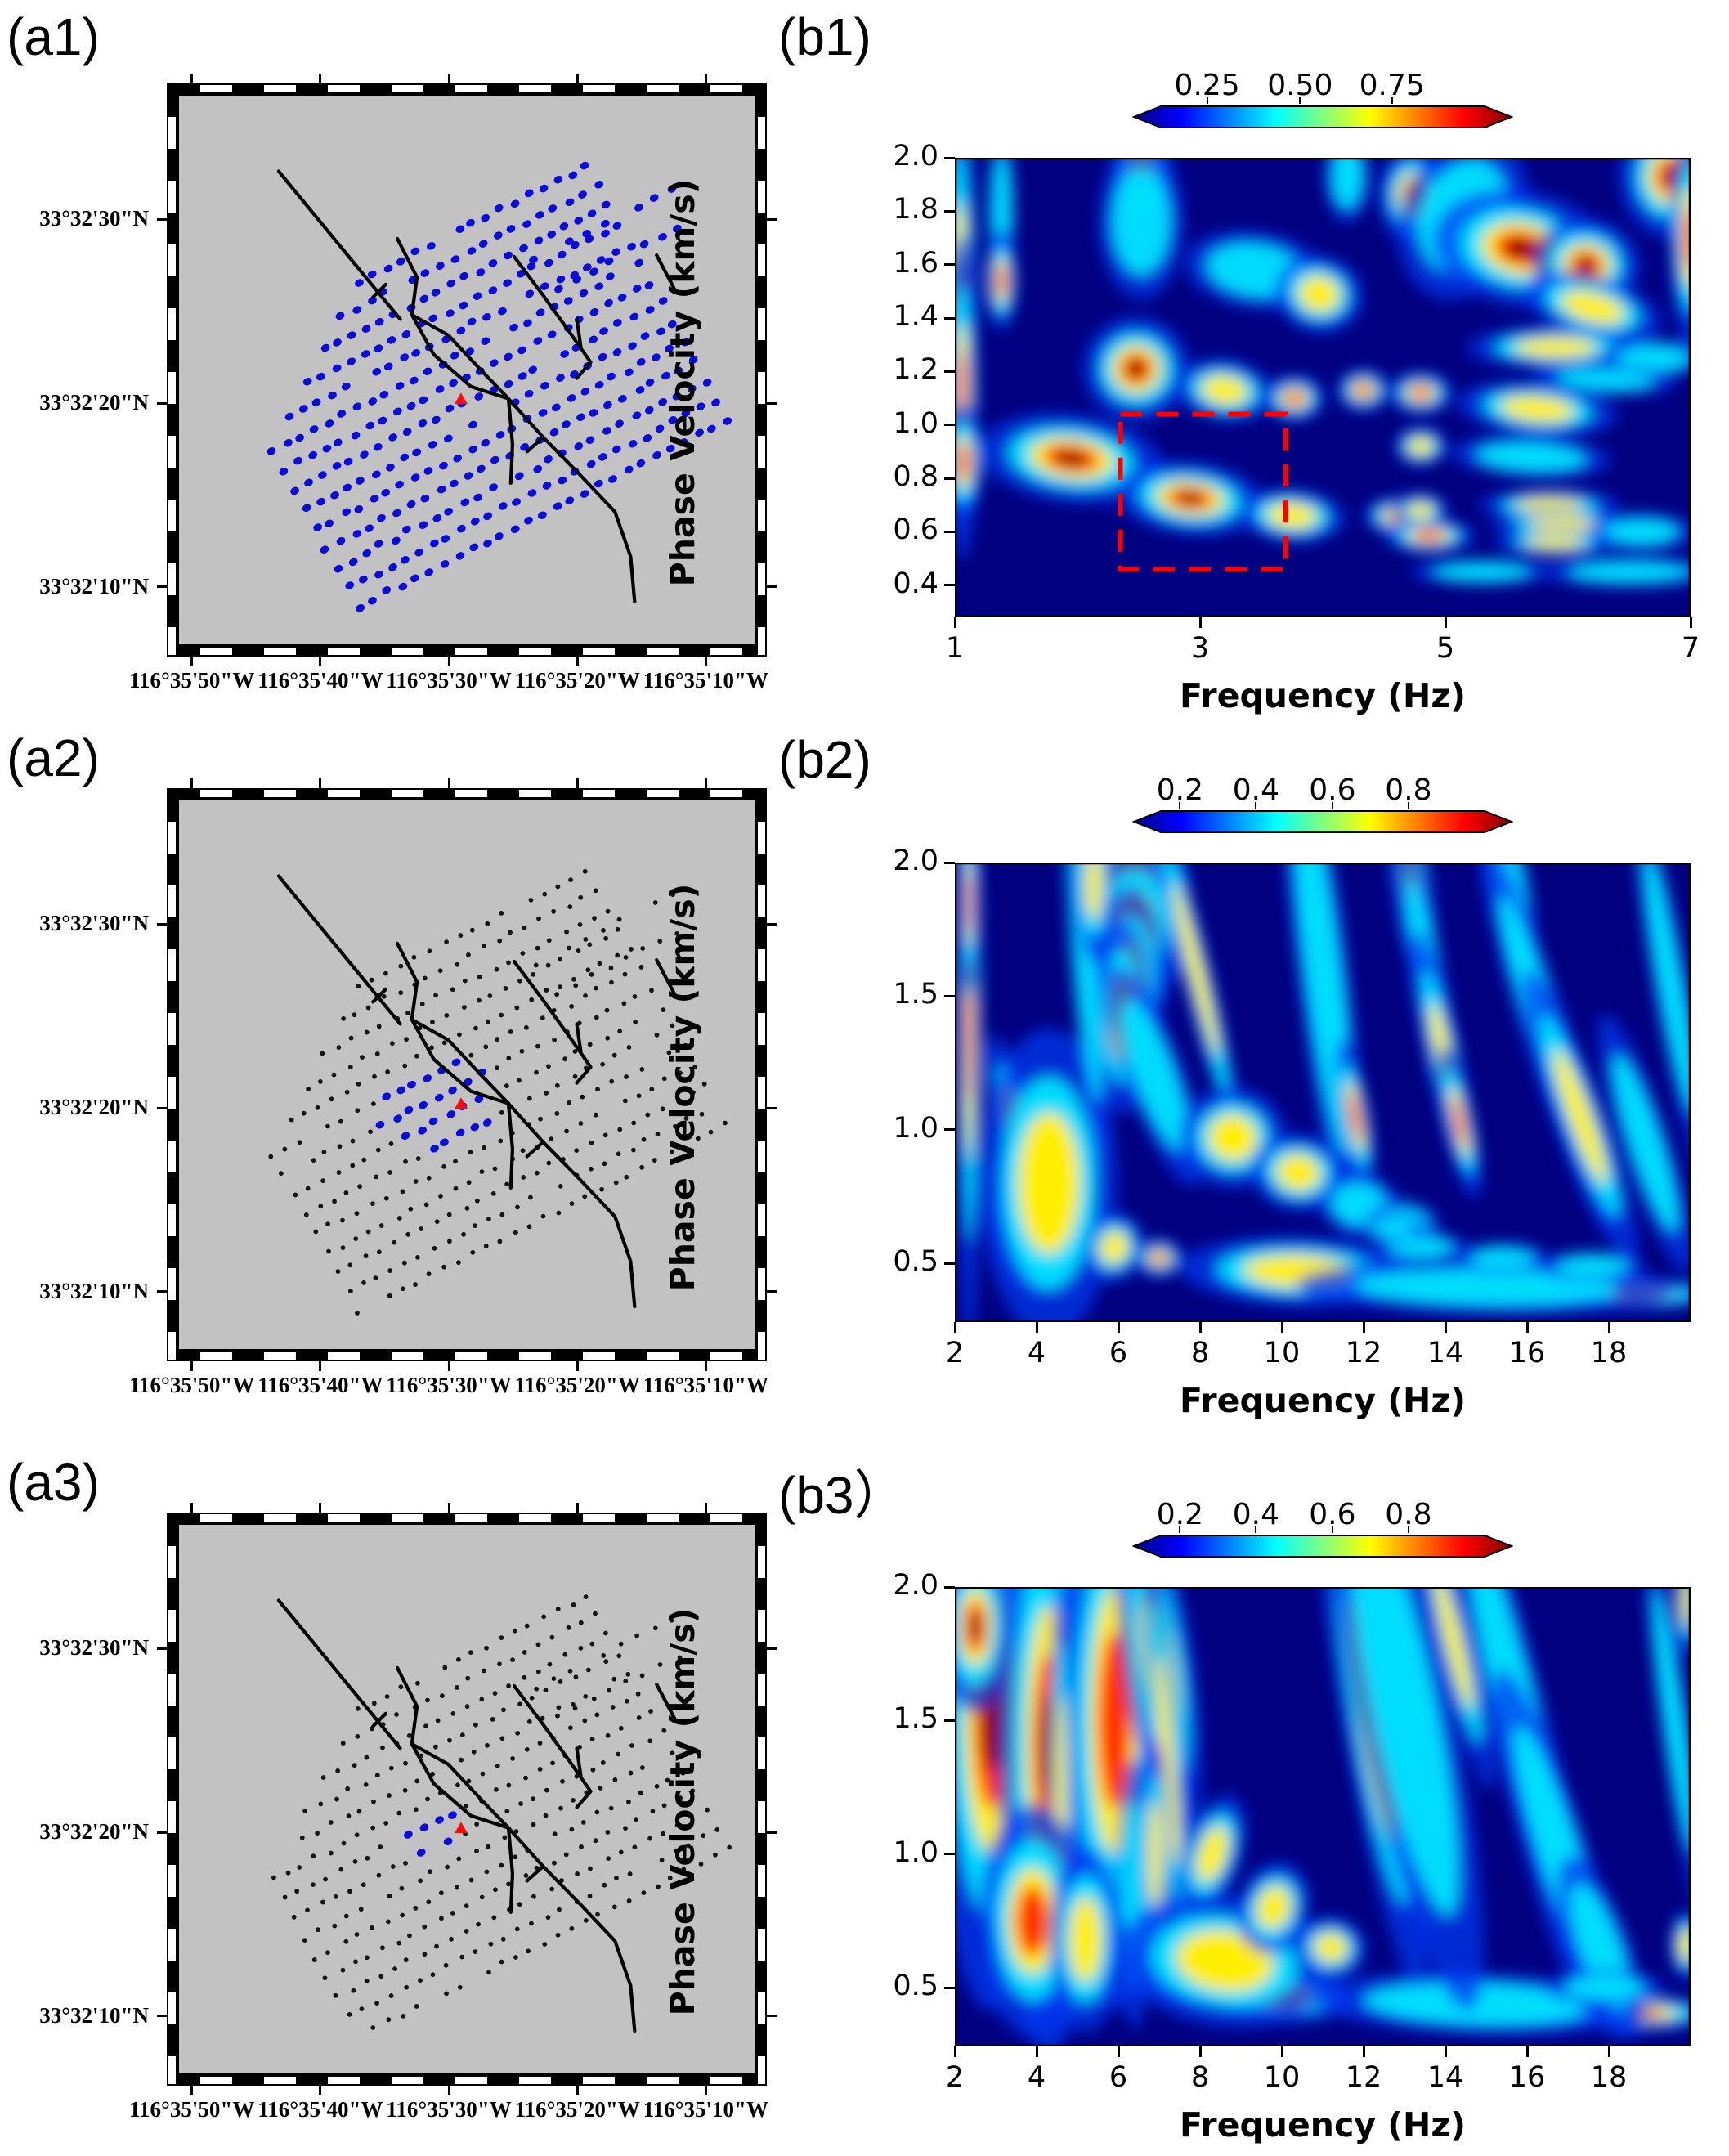 The height and width of the screenshot is (2156, 1729). What do you see at coordinates (1256, 790) in the screenshot?
I see `colorbar-tick-label: 0.4` at bounding box center [1256, 790].